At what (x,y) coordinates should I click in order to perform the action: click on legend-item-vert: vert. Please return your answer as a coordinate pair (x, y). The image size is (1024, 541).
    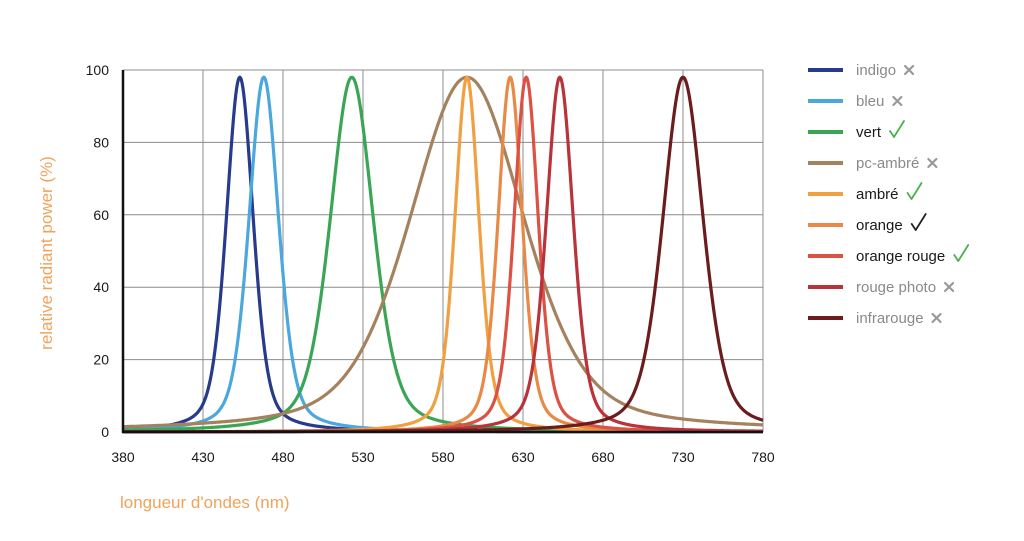
    Looking at the image, I should click on (856, 130).